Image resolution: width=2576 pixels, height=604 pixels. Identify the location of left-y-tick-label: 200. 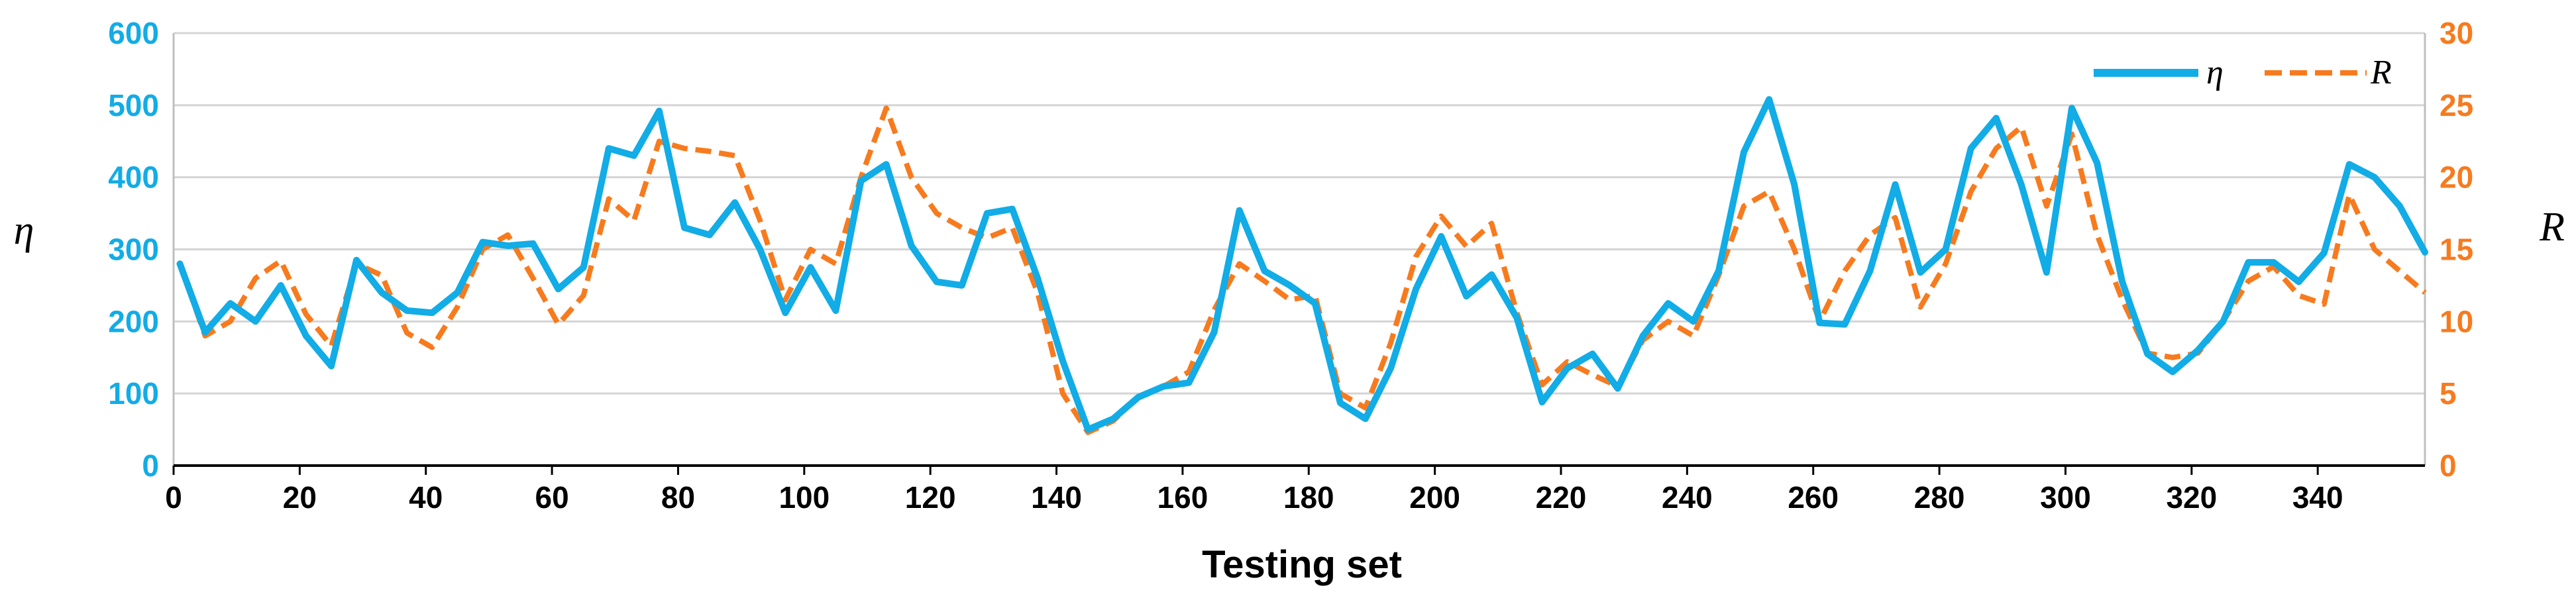
(133, 321).